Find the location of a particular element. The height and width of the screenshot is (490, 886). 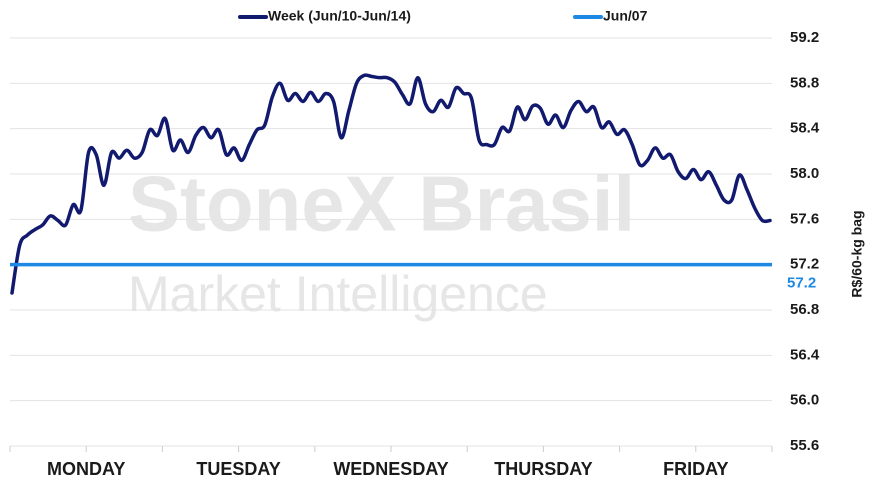

y-tick-label: 59.2 is located at coordinates (804, 37).